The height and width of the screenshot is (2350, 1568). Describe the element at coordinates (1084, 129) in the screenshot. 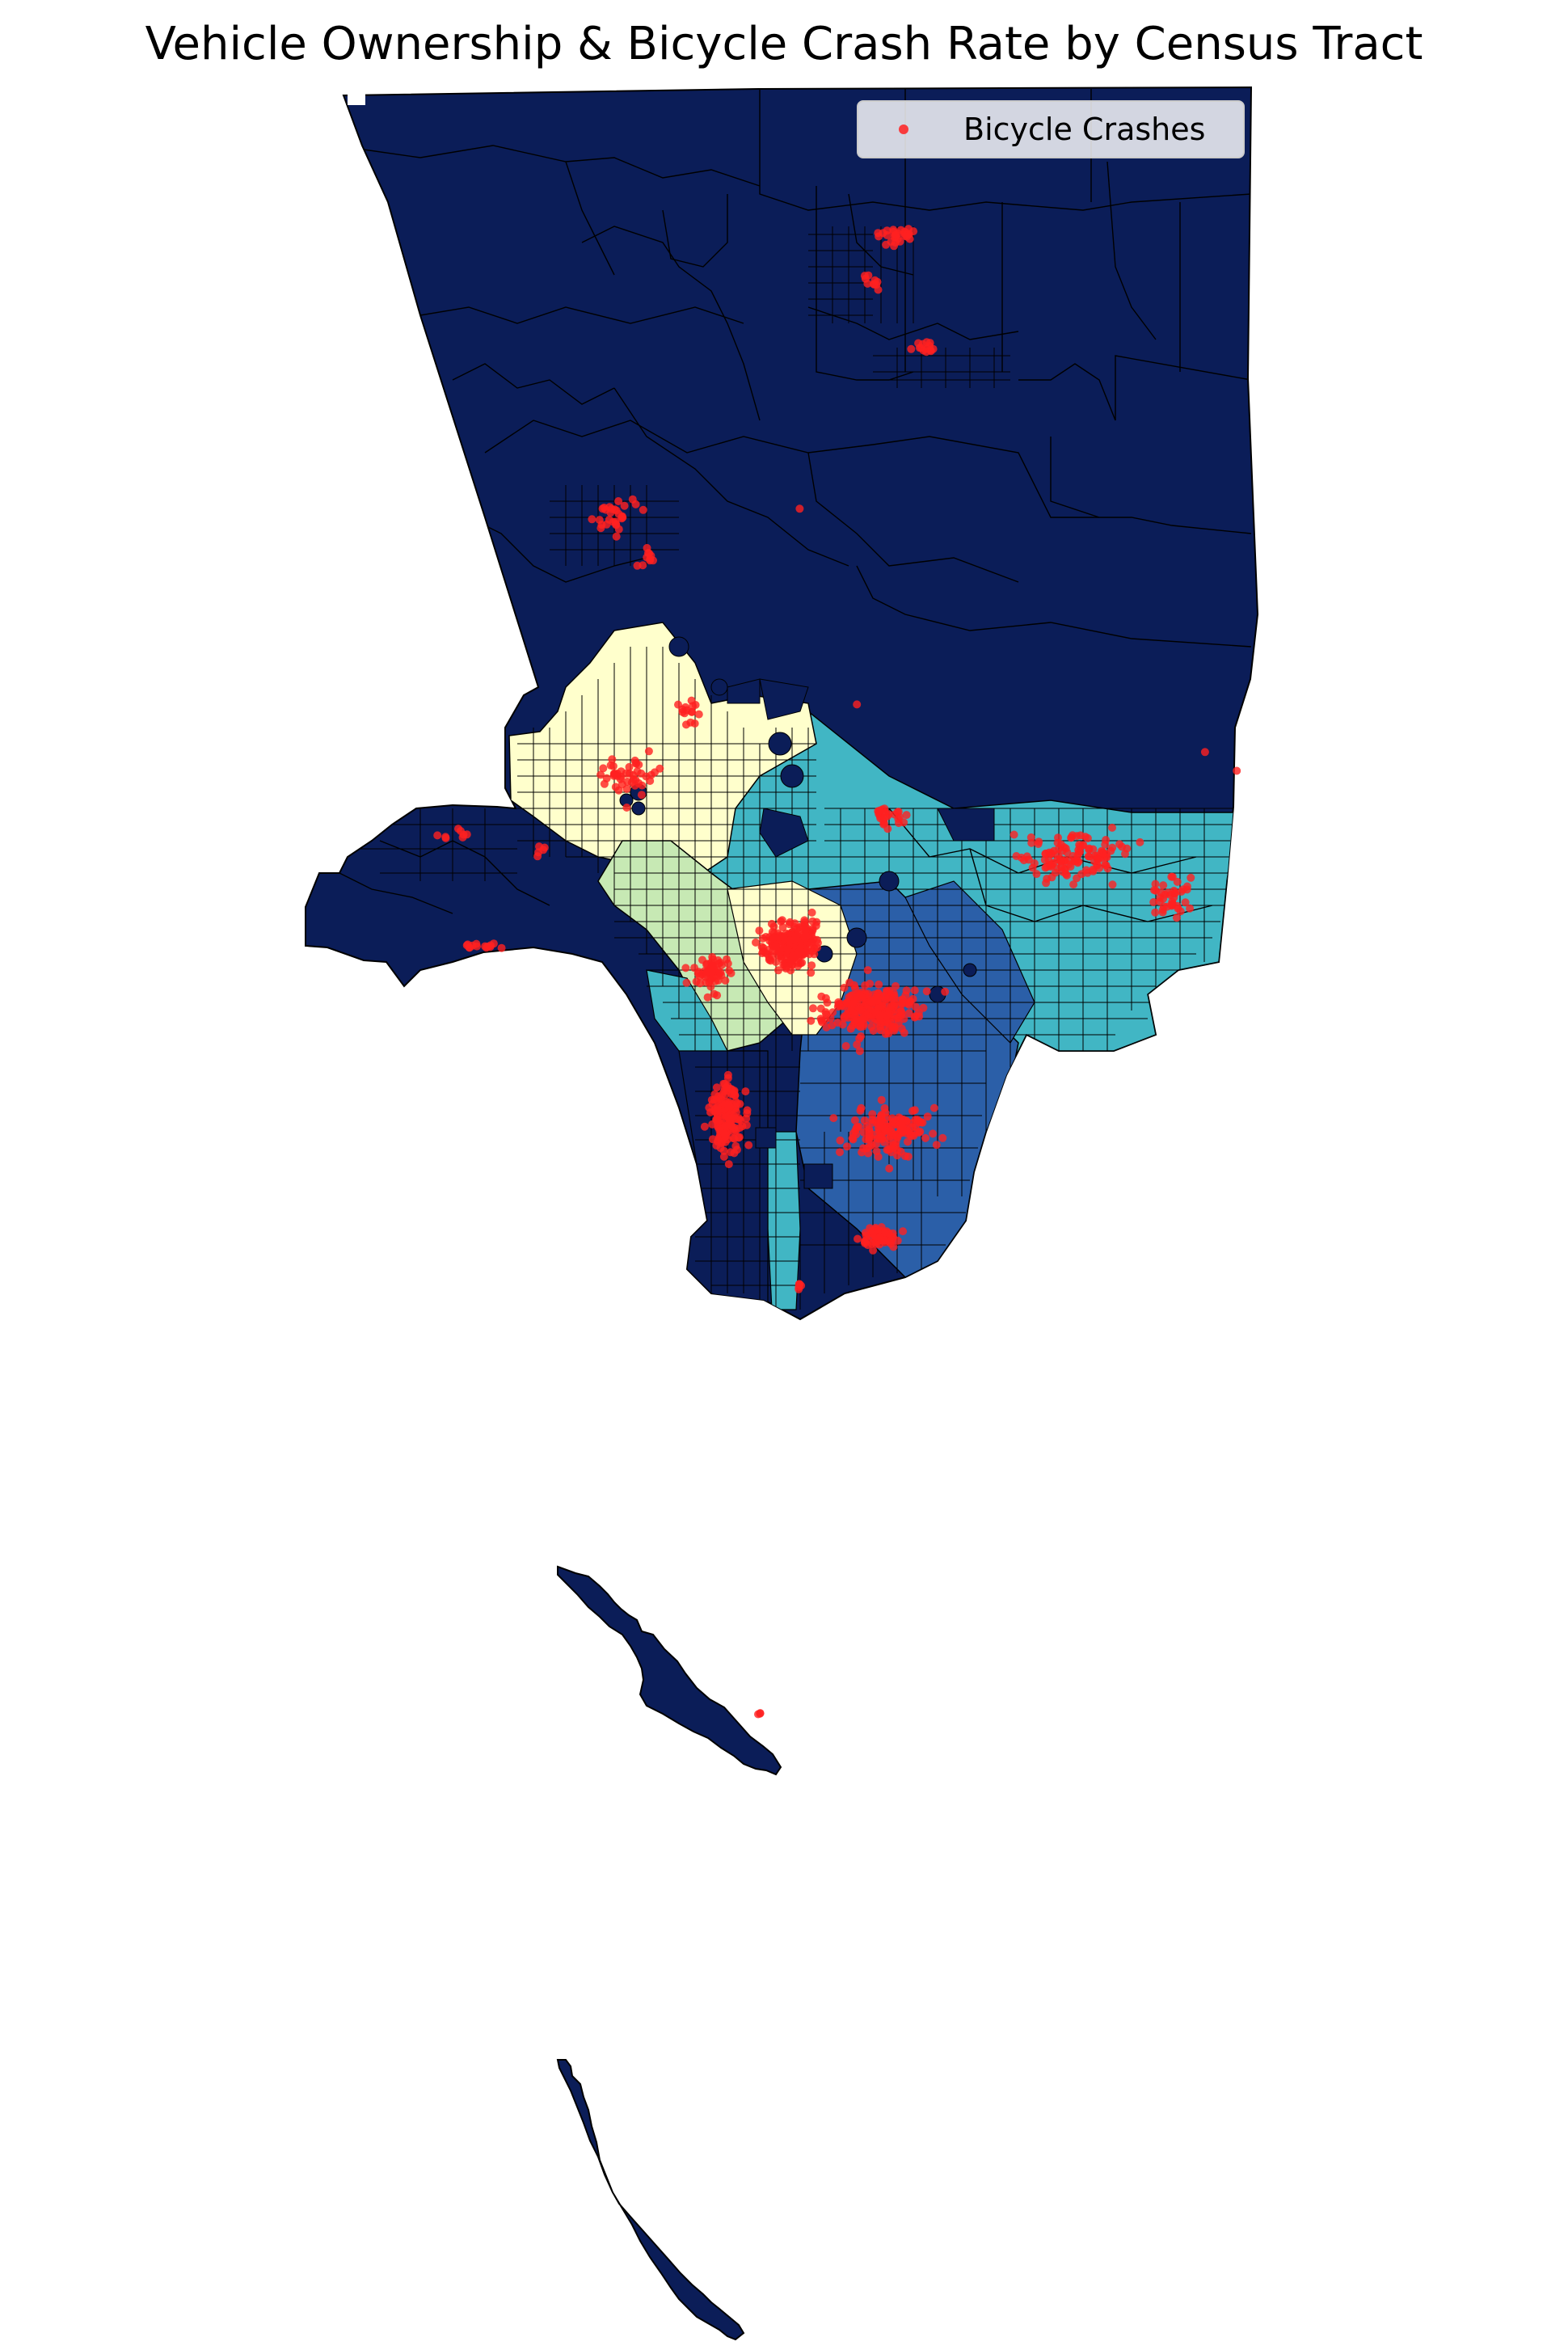

I see `legend-label: Bicycle Crashes` at that location.